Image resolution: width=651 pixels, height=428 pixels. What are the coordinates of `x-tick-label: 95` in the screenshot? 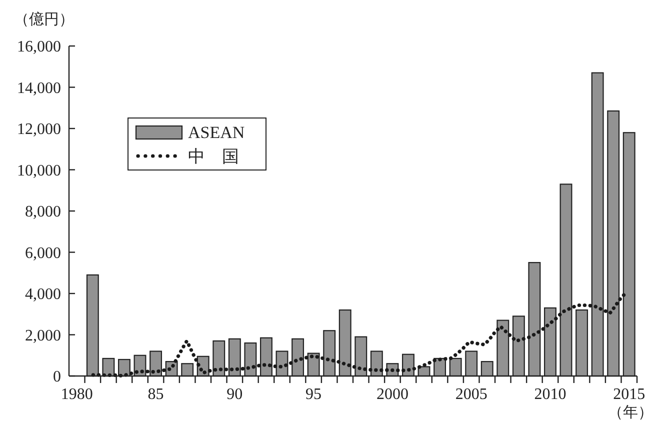 It's located at (314, 394).